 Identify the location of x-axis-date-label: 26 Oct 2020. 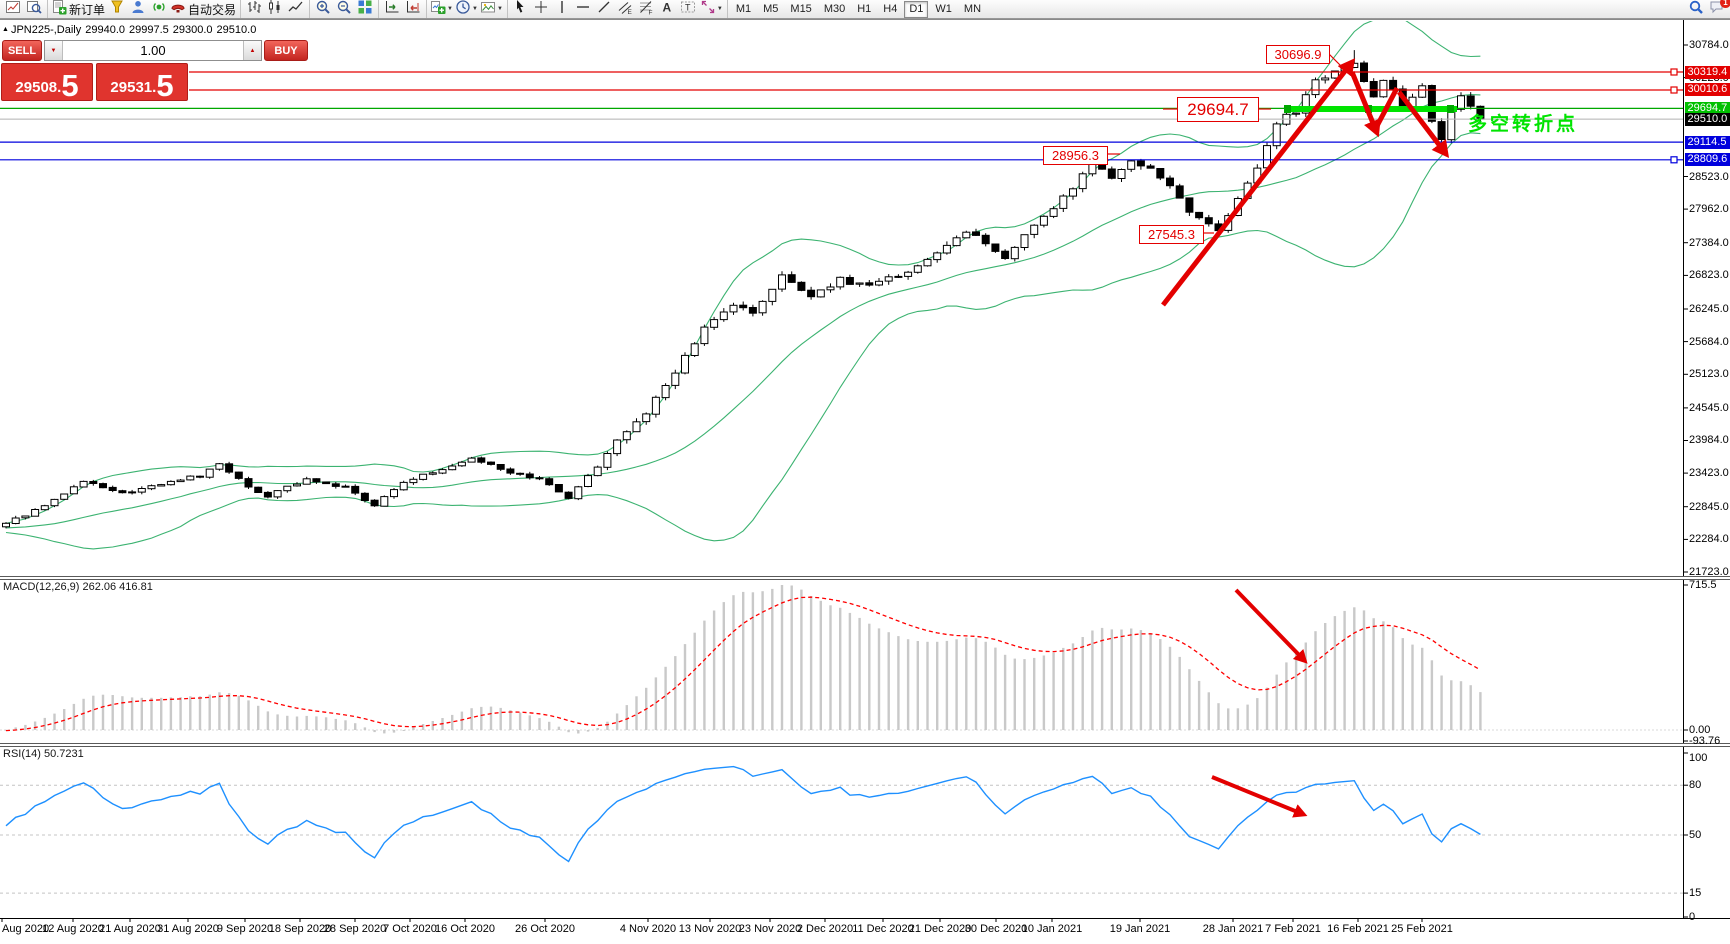
(545, 929).